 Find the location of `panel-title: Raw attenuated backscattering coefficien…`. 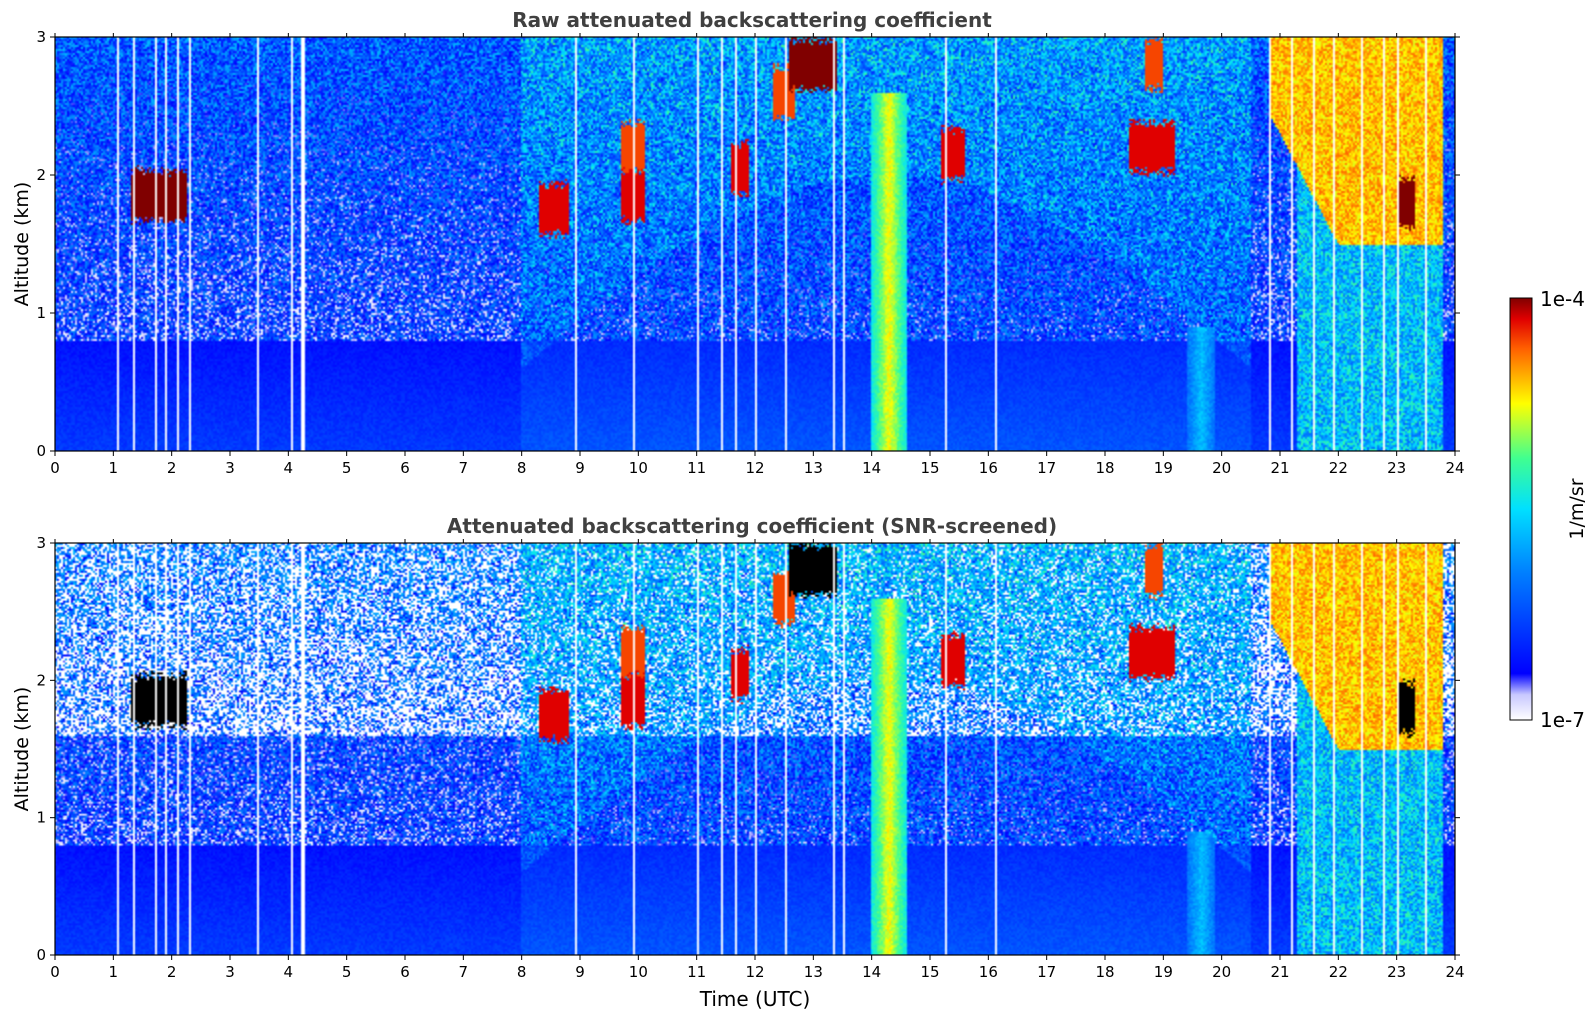

panel-title: Raw attenuated backscattering coefficien… is located at coordinates (752, 20).